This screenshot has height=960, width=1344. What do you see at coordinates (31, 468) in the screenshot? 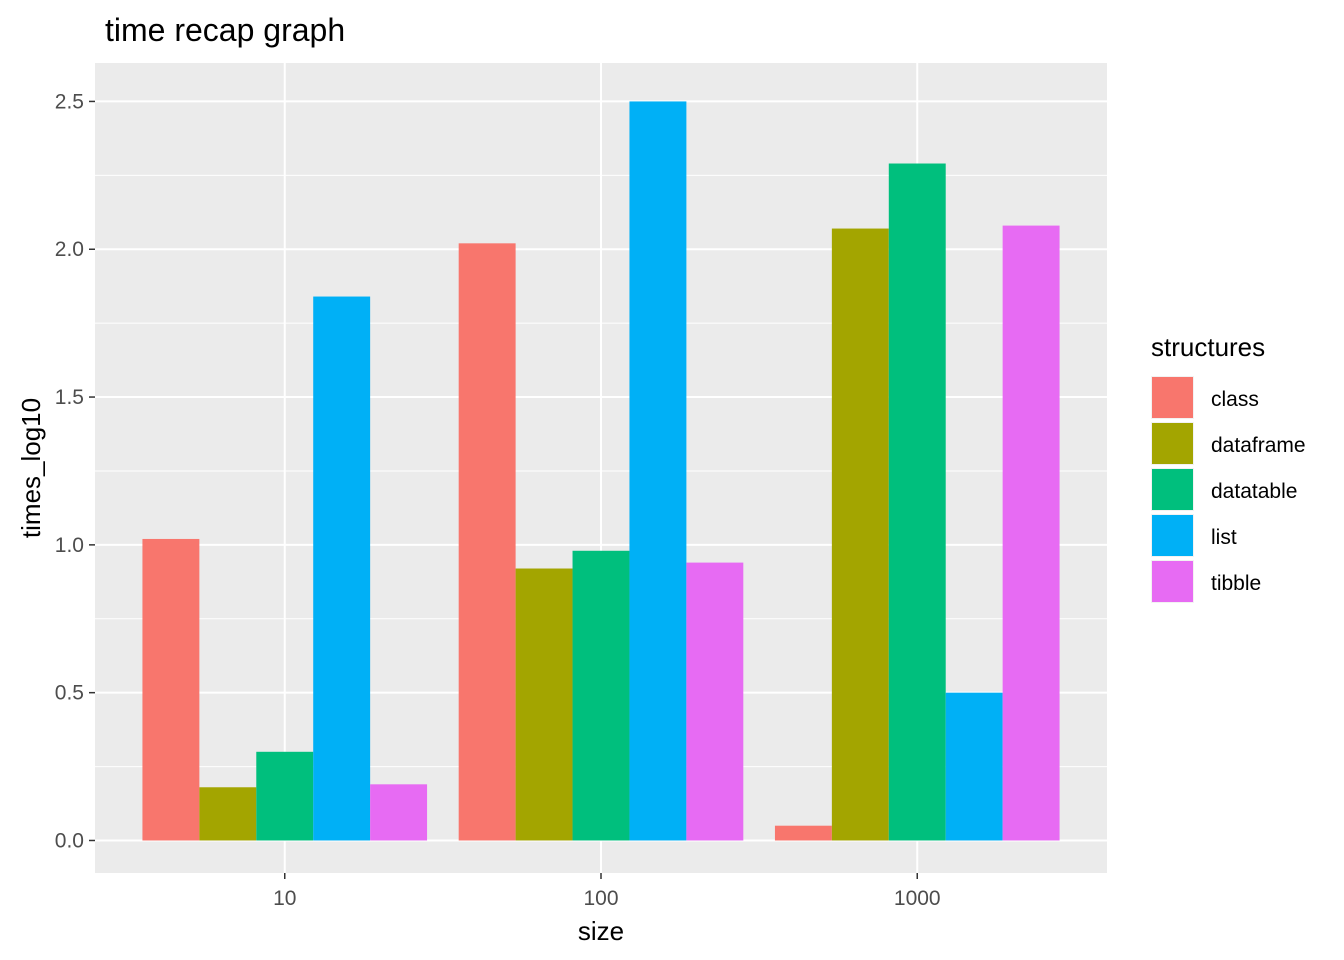
I see `y-axis-title: times_log10` at bounding box center [31, 468].